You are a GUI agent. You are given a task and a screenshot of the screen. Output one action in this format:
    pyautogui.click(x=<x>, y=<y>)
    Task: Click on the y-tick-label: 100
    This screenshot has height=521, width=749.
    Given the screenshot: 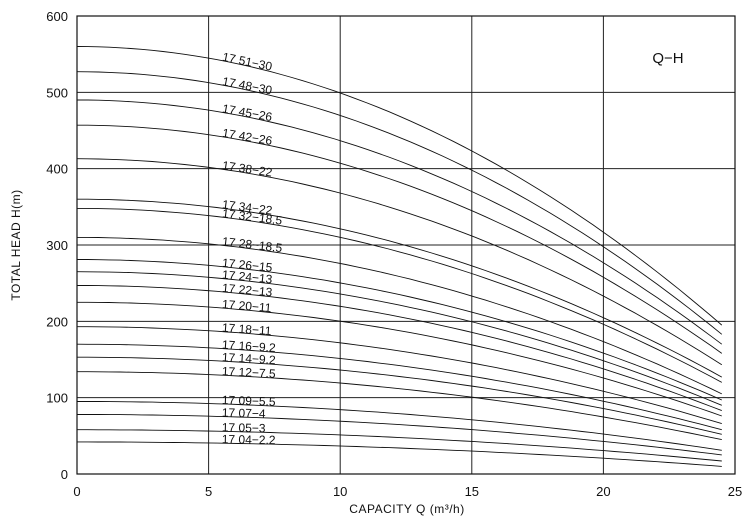 What is the action you would take?
    pyautogui.click(x=57, y=398)
    